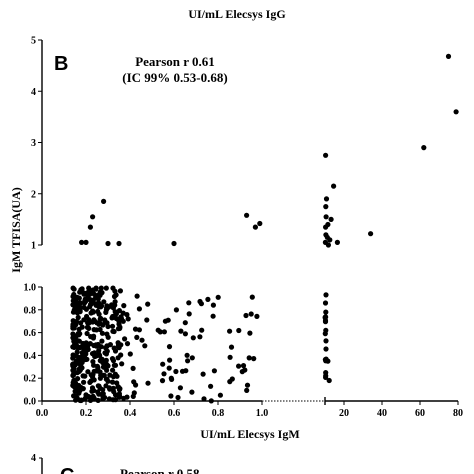  I want to click on pearson-line-2: (IC 99% 0.53-0.68), so click(174, 77).